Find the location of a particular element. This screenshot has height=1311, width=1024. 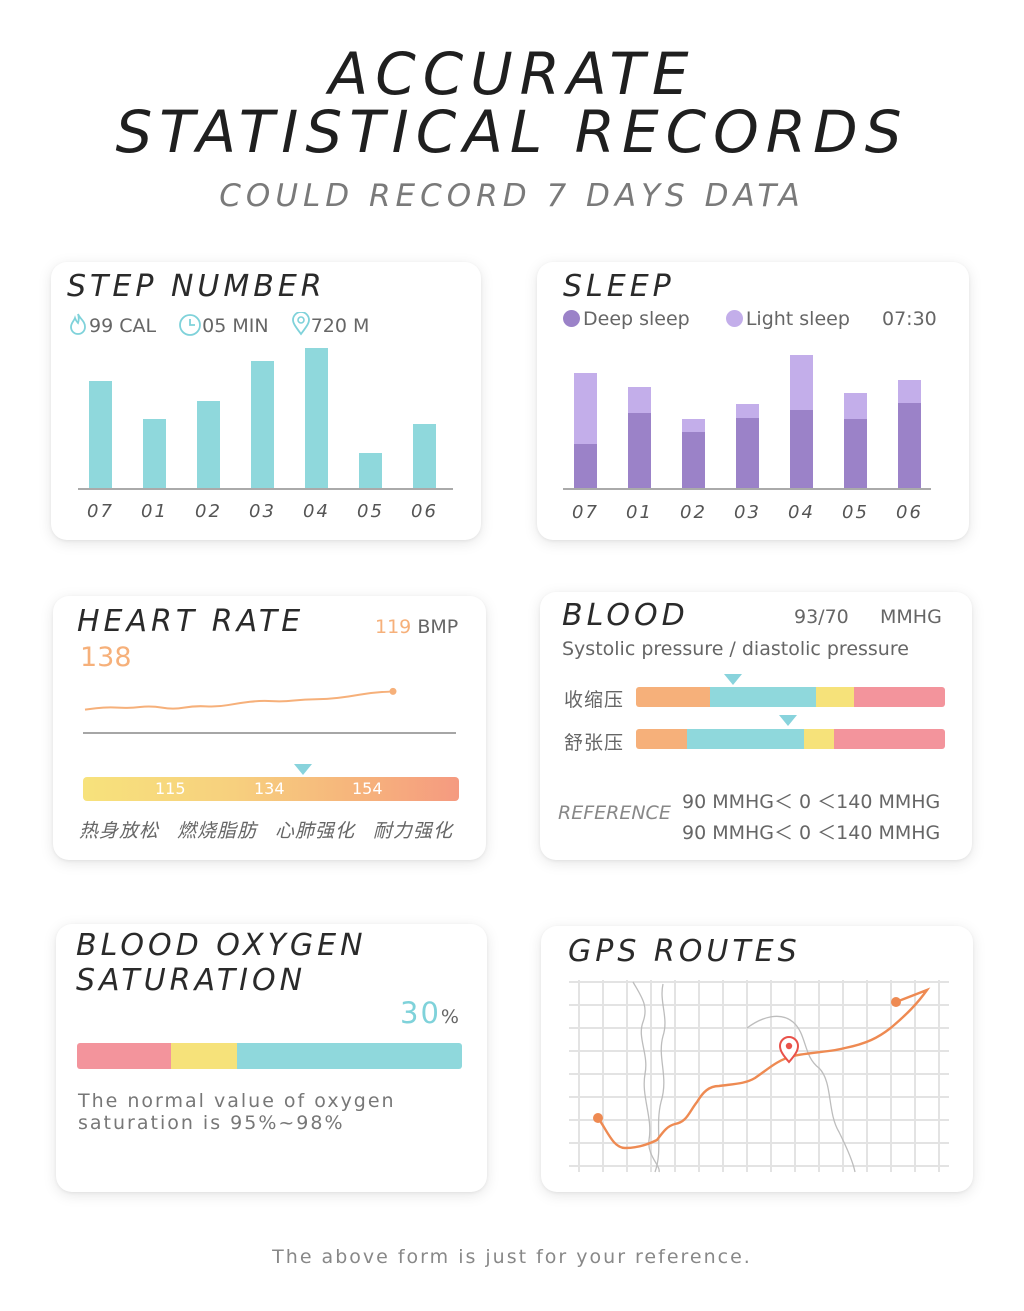

gps-card: GPS ROUTES is located at coordinates (757, 1059).